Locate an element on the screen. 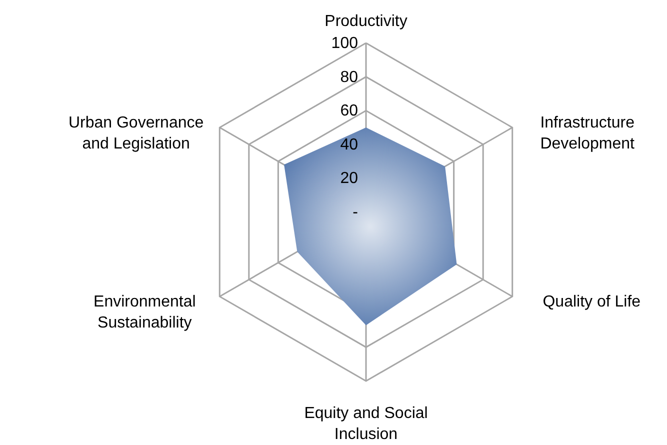  y-tick-label: 60 is located at coordinates (349, 111).